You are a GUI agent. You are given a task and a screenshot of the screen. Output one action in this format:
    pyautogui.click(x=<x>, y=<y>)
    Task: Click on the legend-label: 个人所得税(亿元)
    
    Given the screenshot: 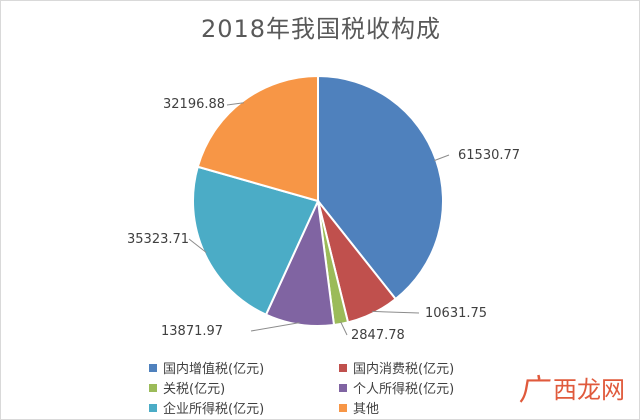 What is the action you would take?
    pyautogui.click(x=404, y=389)
    